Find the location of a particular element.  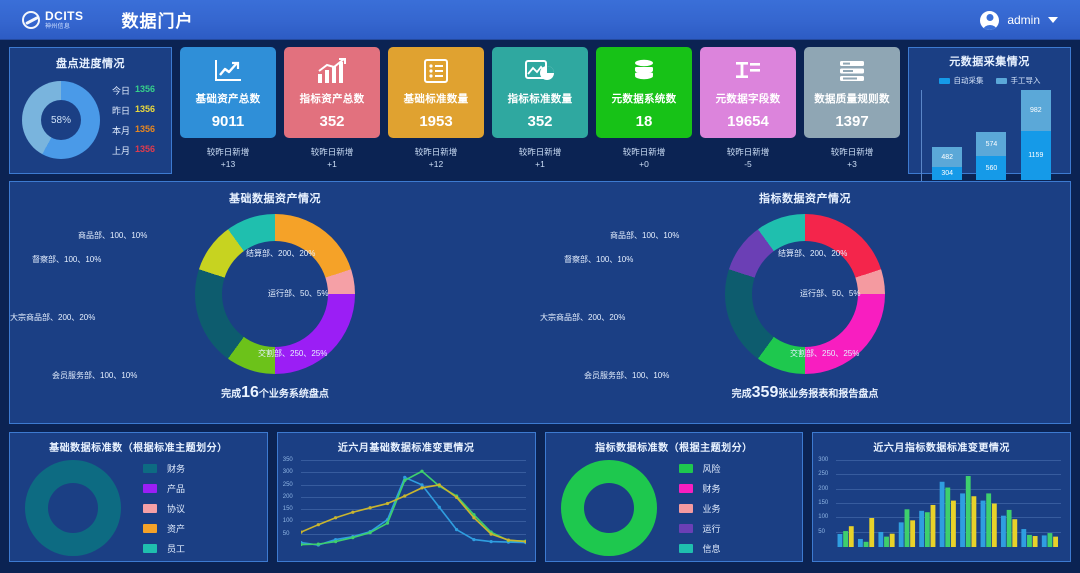

standard-legend-item: 业务 is located at coordinates (738, 508).